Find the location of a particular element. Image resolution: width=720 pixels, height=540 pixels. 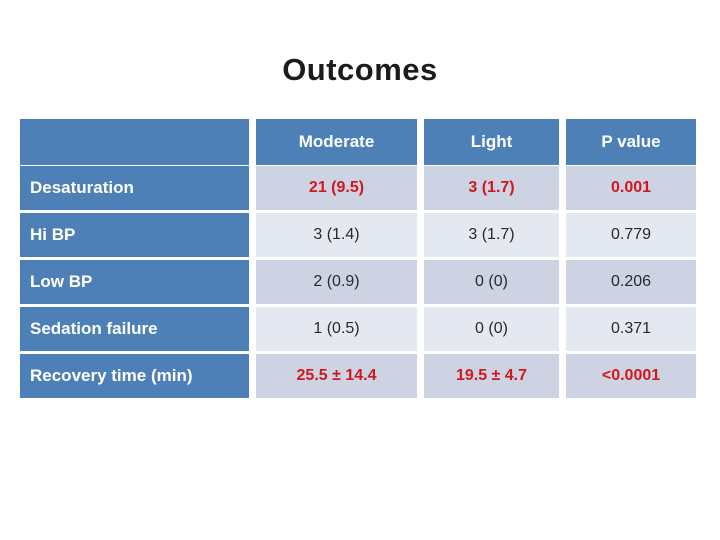

cell-desaturation-light: 3 (1.7) is located at coordinates (491, 188).